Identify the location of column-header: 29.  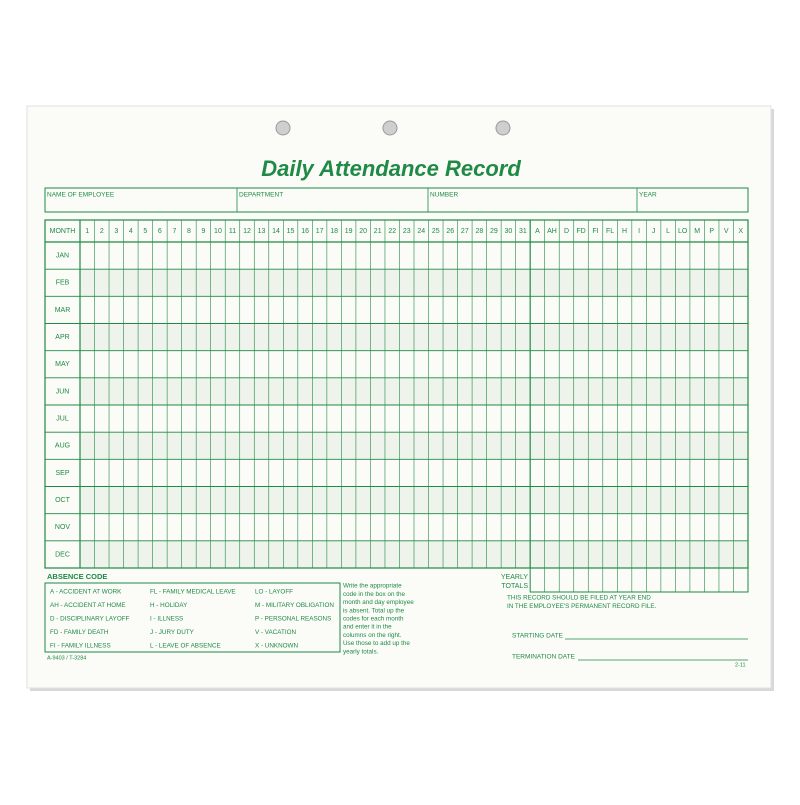
(494, 231).